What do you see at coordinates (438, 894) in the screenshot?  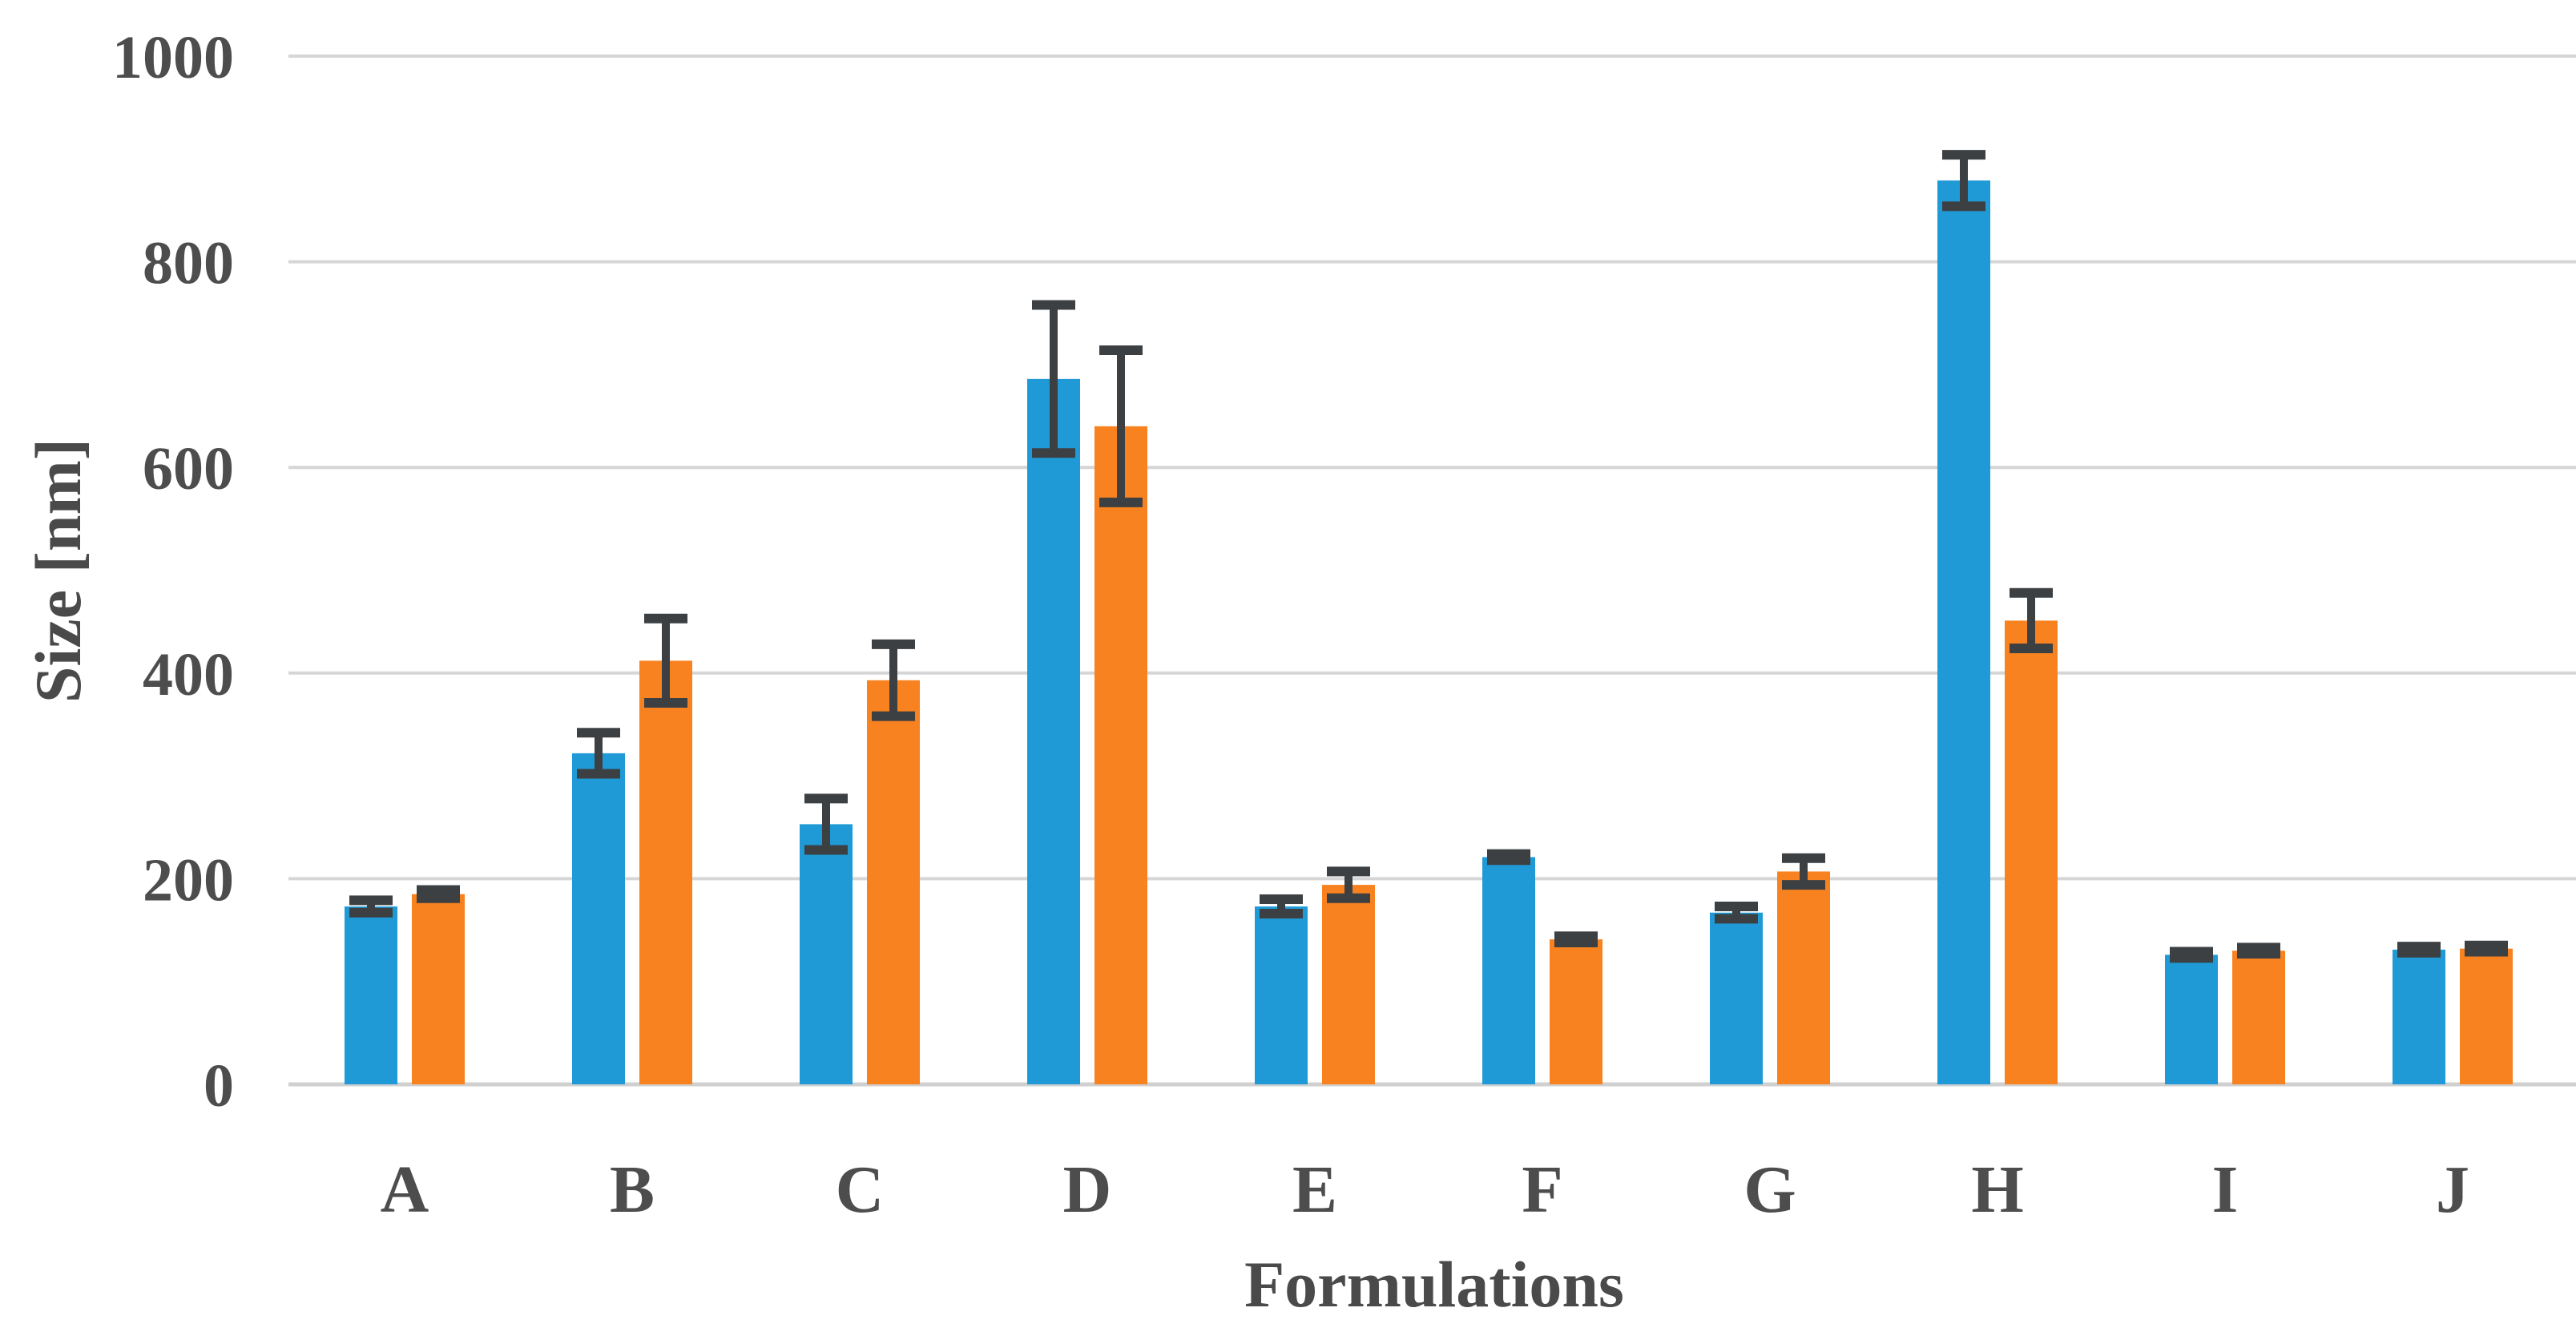 I see `error-bar-A-series-orange` at bounding box center [438, 894].